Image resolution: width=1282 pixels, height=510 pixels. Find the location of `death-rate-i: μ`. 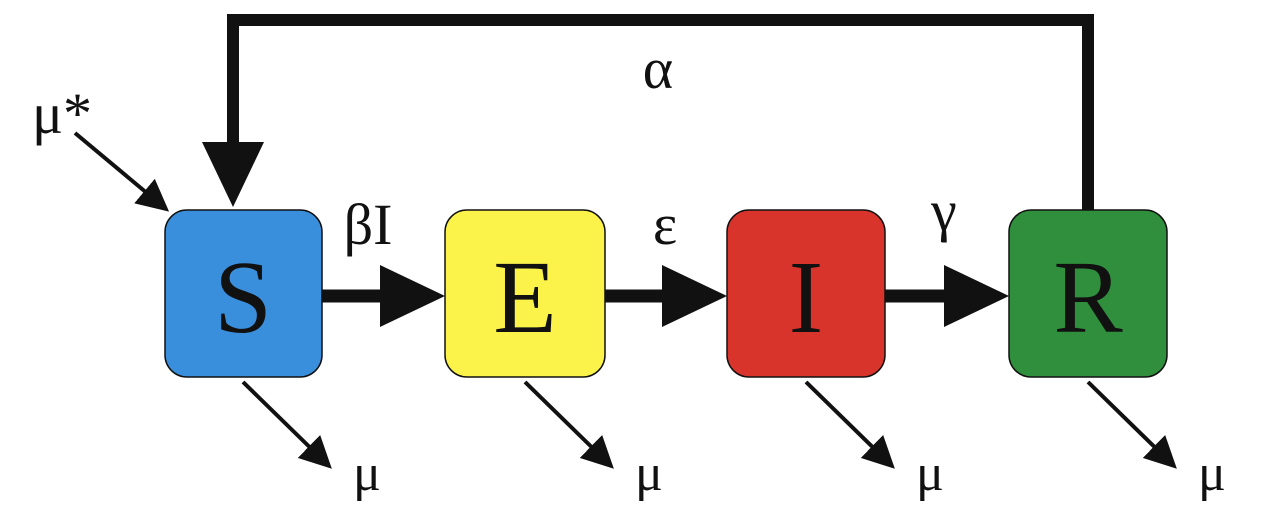

death-rate-i: μ is located at coordinates (930, 473).